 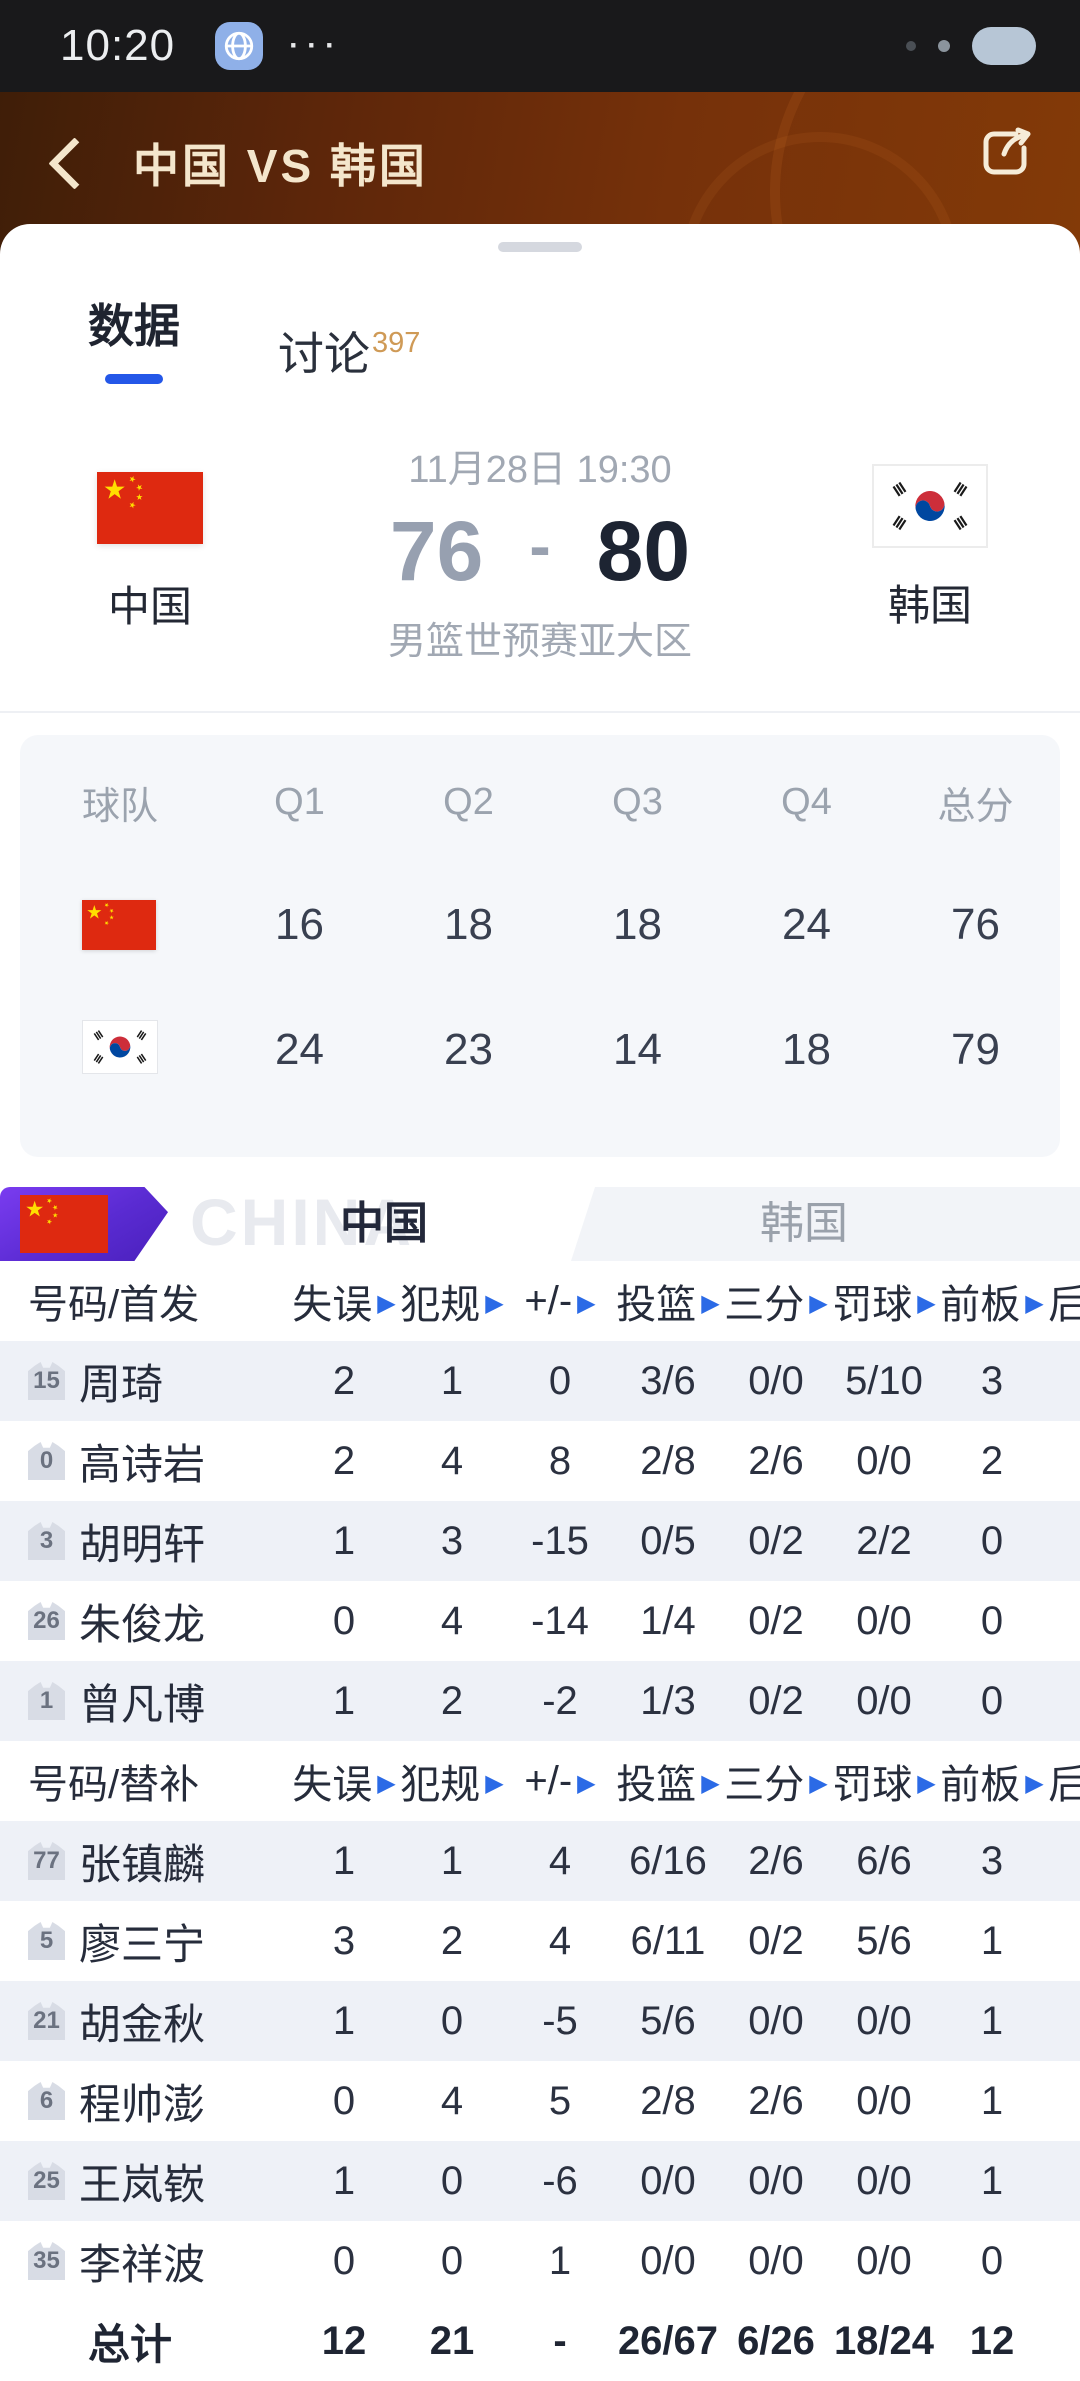 I want to click on player-name: 王岚嵚, so click(x=142, y=2184).